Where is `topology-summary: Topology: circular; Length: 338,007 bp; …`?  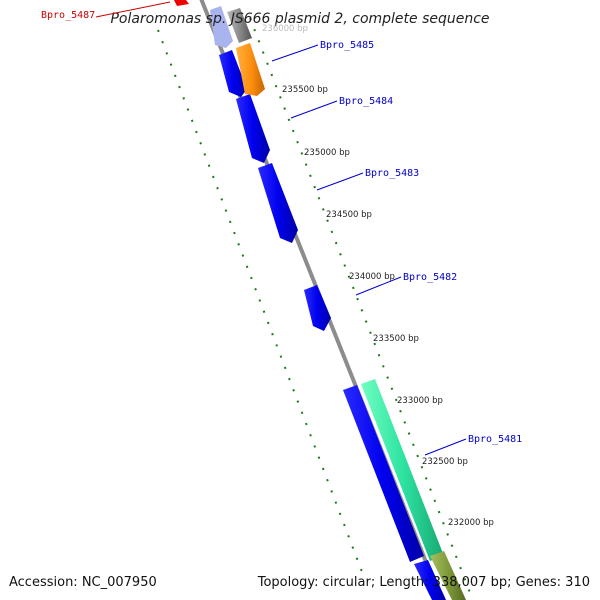
topology-summary: Topology: circular; Length: 338,007 bp; … is located at coordinates (423, 582).